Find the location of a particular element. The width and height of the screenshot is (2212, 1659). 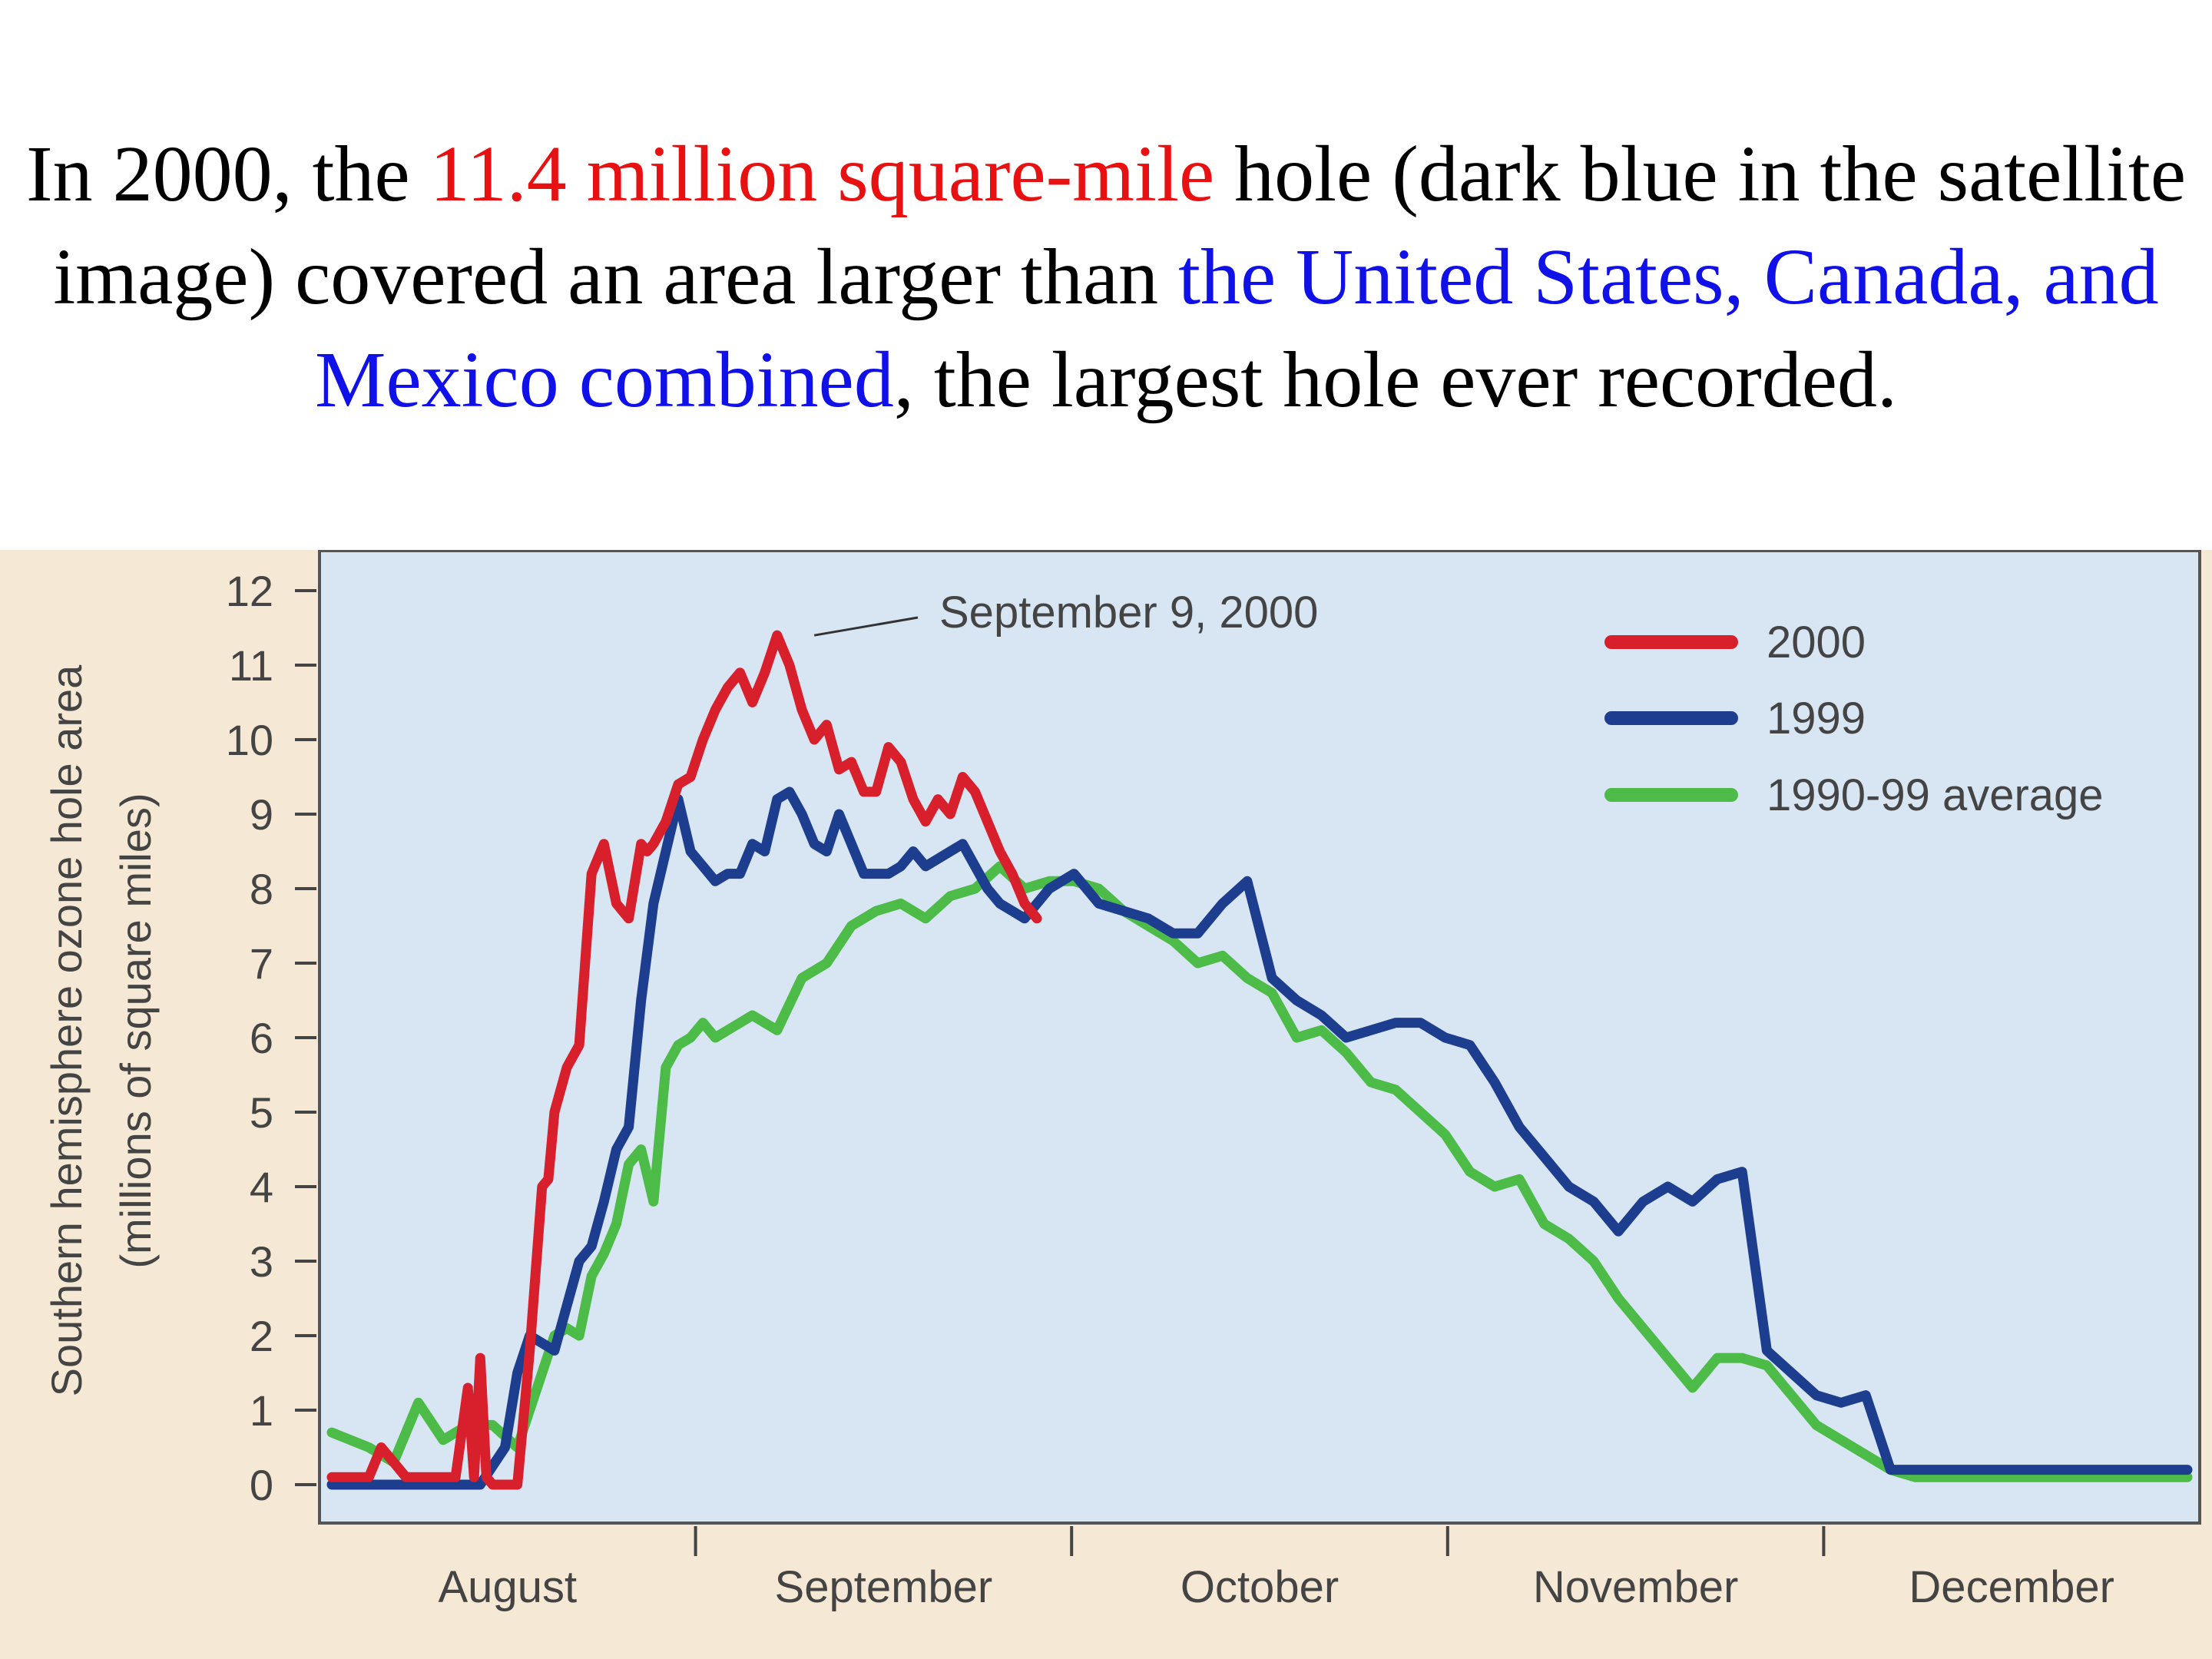

y-tick-label: 10 is located at coordinates (249, 740).